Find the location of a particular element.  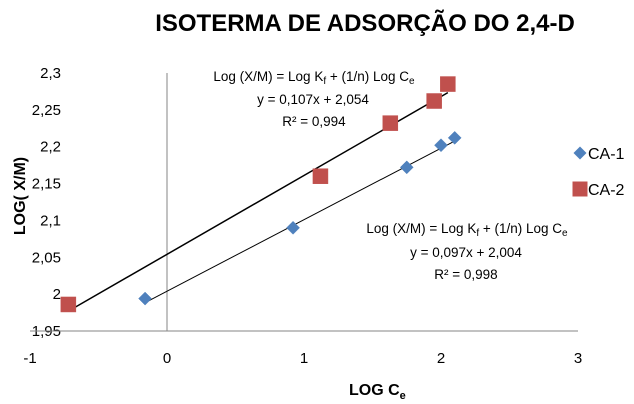

legend-label-ca1: CA-1 is located at coordinates (606, 154).